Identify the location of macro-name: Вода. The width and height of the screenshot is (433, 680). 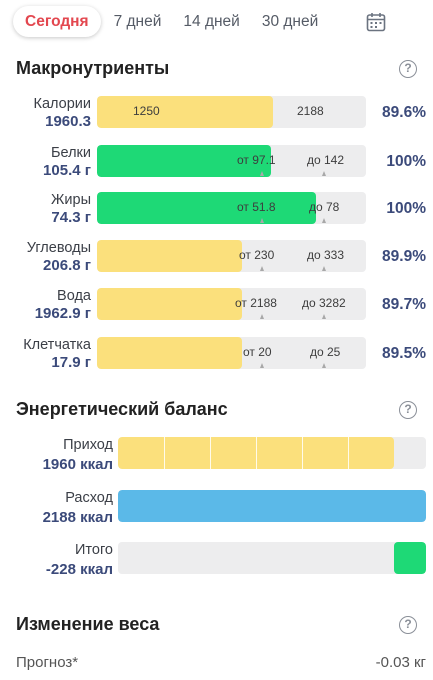
(74, 296).